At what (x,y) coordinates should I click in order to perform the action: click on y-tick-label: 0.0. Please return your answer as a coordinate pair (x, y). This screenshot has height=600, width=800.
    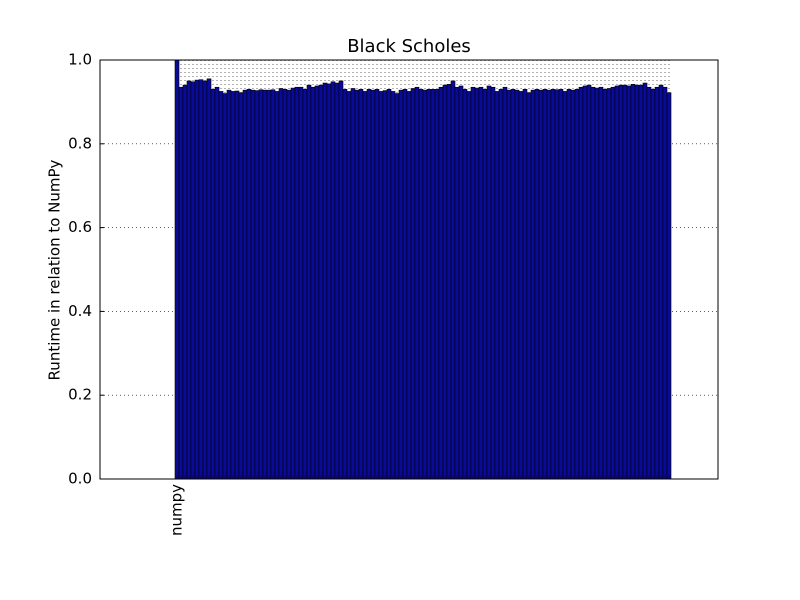
    Looking at the image, I should click on (80, 479).